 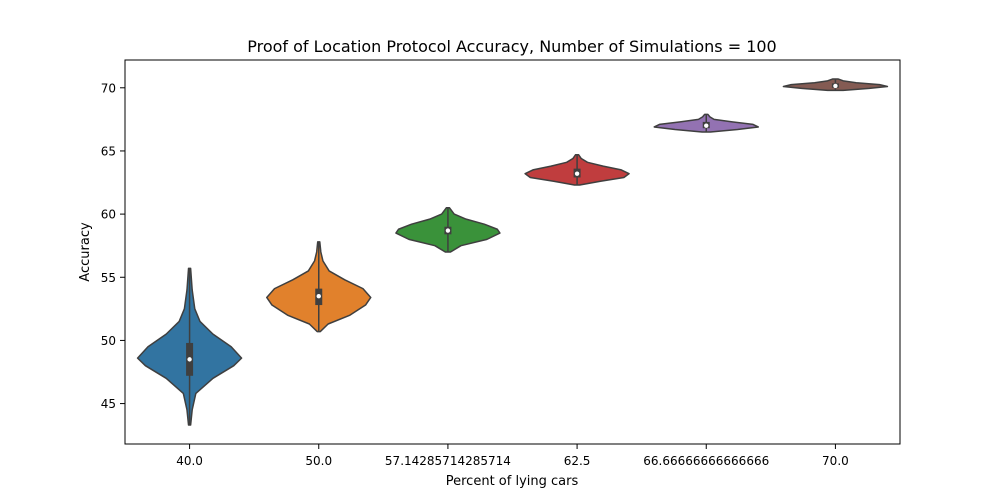 What do you see at coordinates (108, 88) in the screenshot?
I see `y-tick-label: 70` at bounding box center [108, 88].